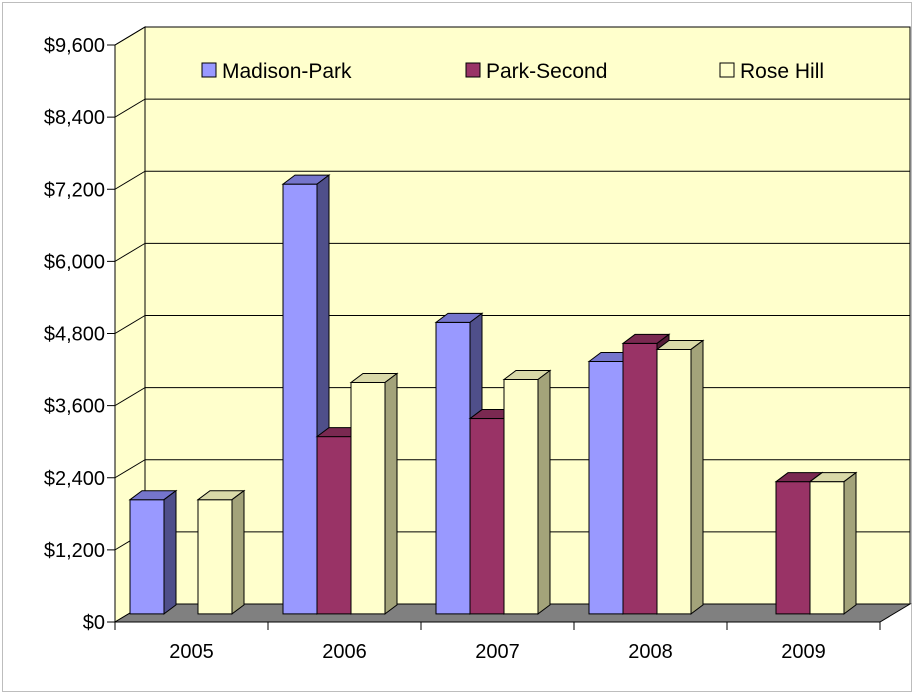 Image resolution: width=917 pixels, height=696 pixels. What do you see at coordinates (287, 71) in the screenshot?
I see `legend-label: Madison-Park` at bounding box center [287, 71].